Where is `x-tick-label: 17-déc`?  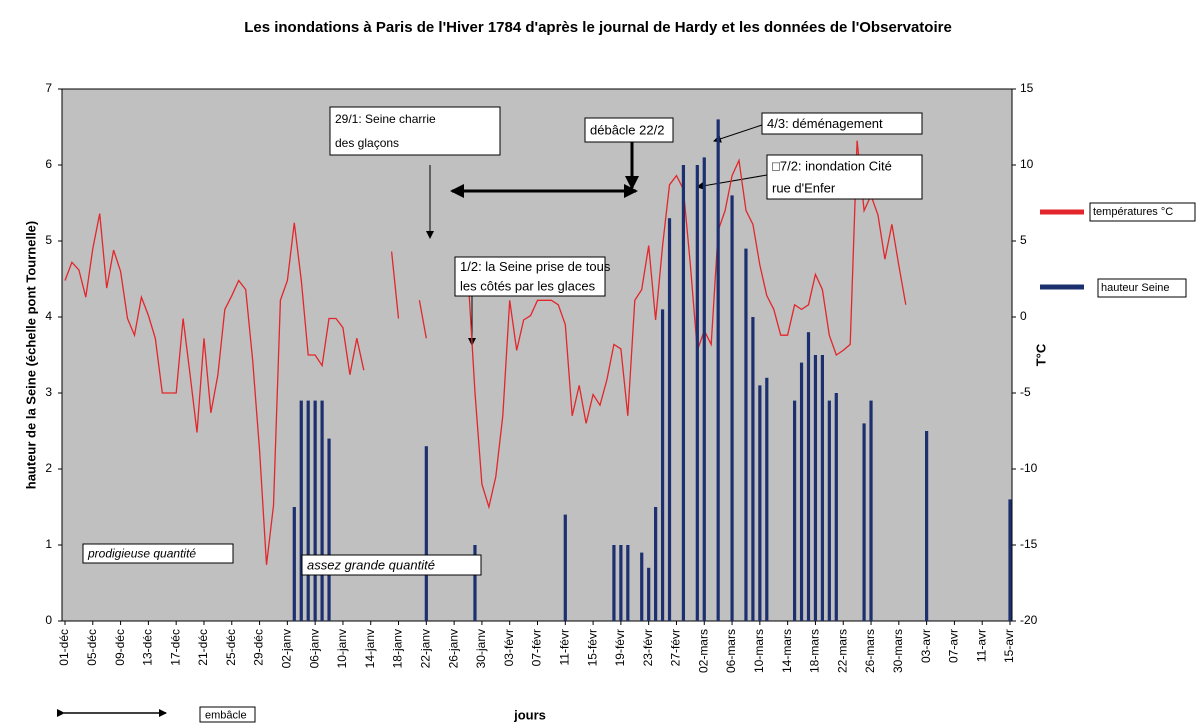
x-tick-label: 17-déc is located at coordinates (175, 647).